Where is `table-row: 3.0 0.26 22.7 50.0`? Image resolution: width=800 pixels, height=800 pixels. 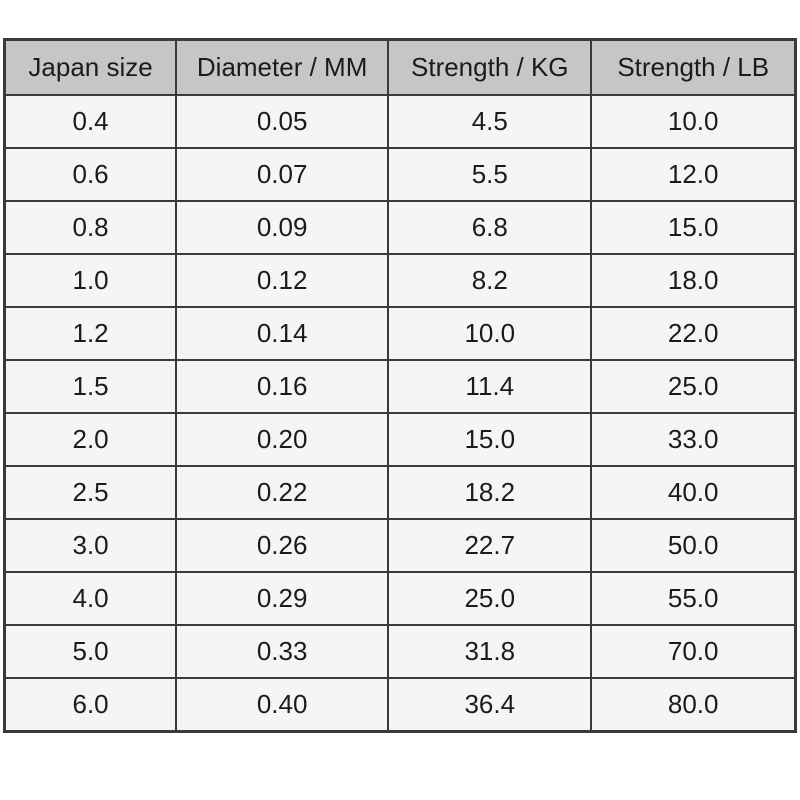 table-row: 3.0 0.26 22.7 50.0 is located at coordinates (400, 545).